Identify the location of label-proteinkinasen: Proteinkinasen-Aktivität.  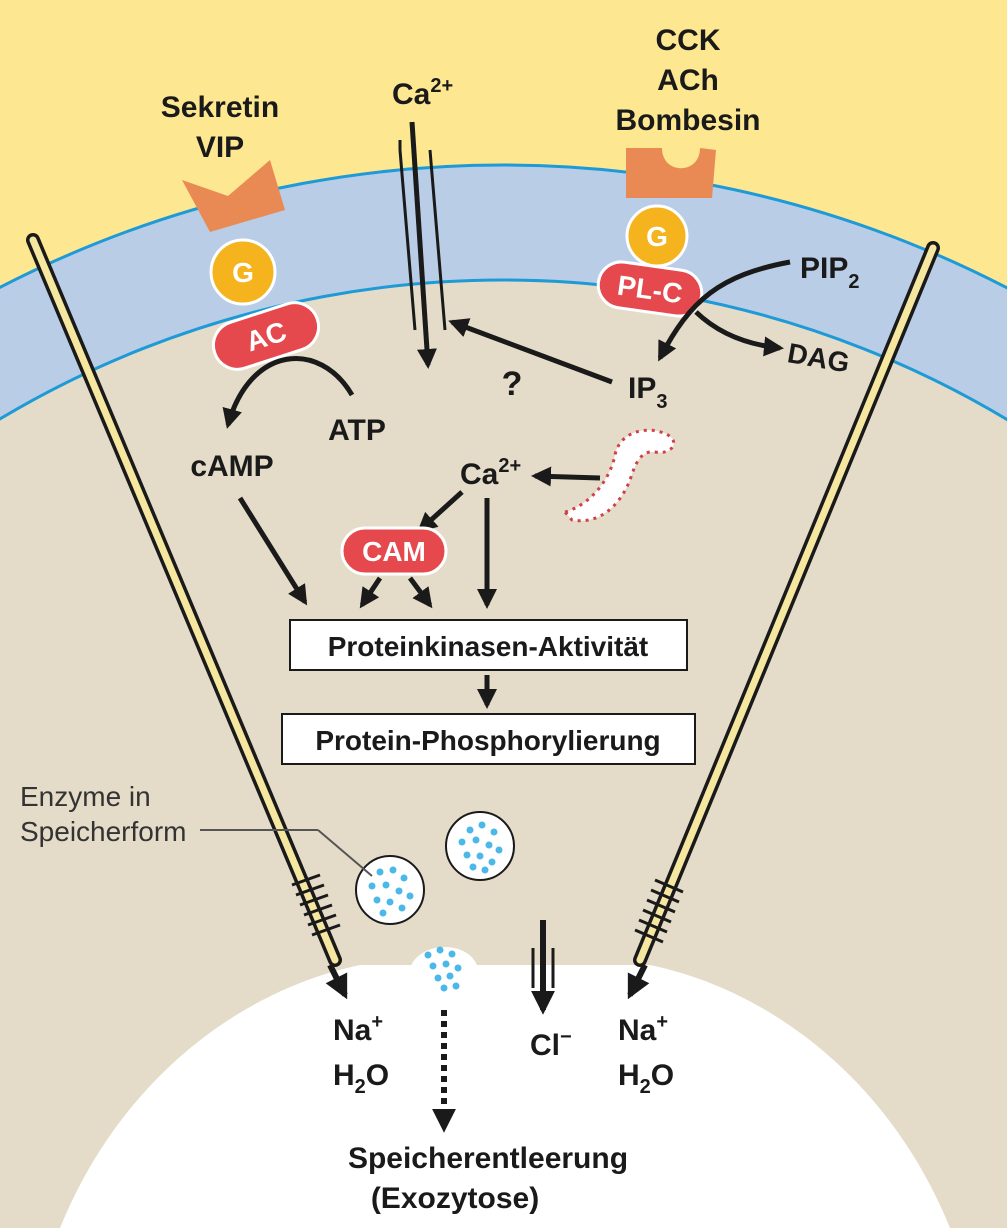
(488, 646).